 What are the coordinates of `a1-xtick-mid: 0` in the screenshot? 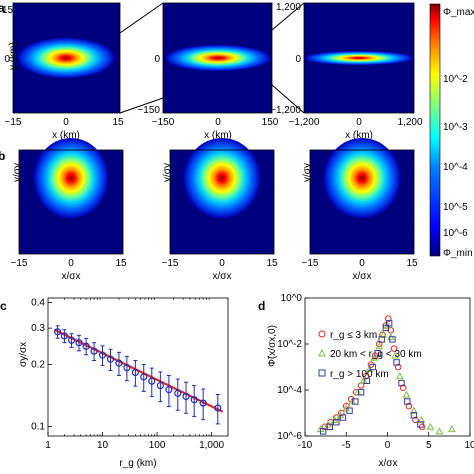 It's located at (66, 122).